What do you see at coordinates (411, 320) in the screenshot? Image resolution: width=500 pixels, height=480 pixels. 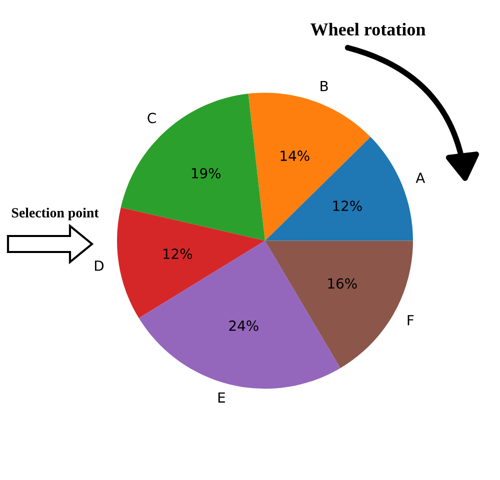 I see `slice-label: F` at bounding box center [411, 320].